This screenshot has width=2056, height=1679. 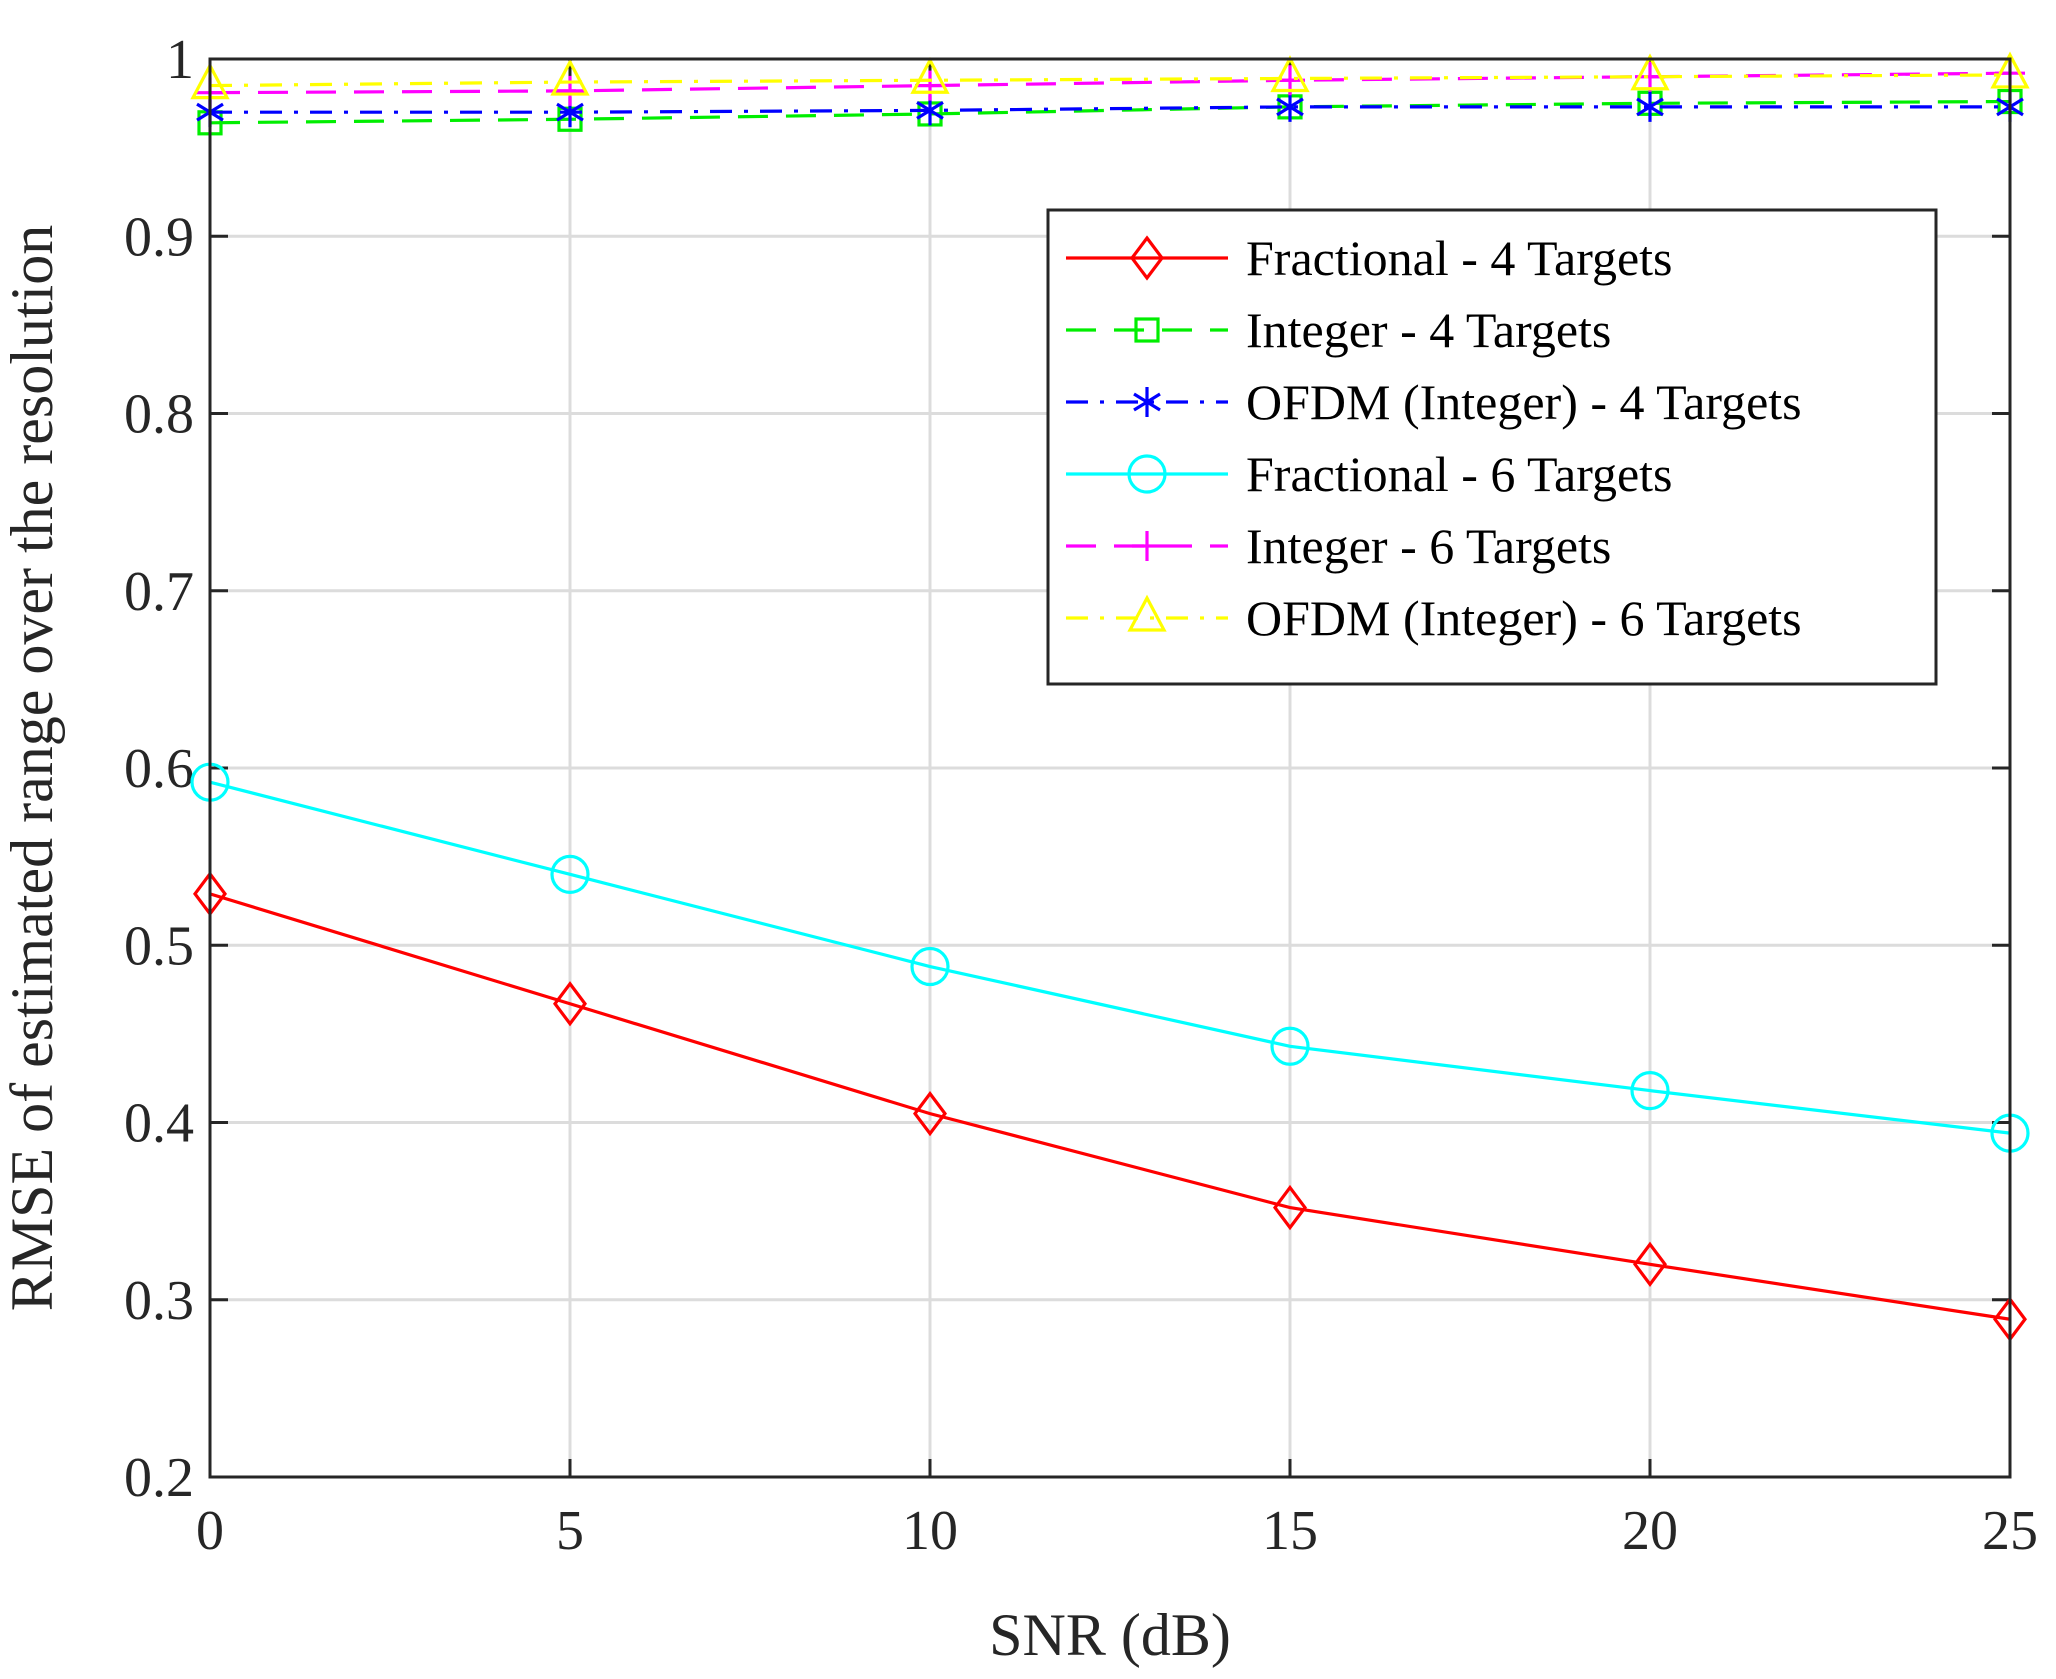 I want to click on y-tick-label: 0.4, so click(x=159, y=1124).